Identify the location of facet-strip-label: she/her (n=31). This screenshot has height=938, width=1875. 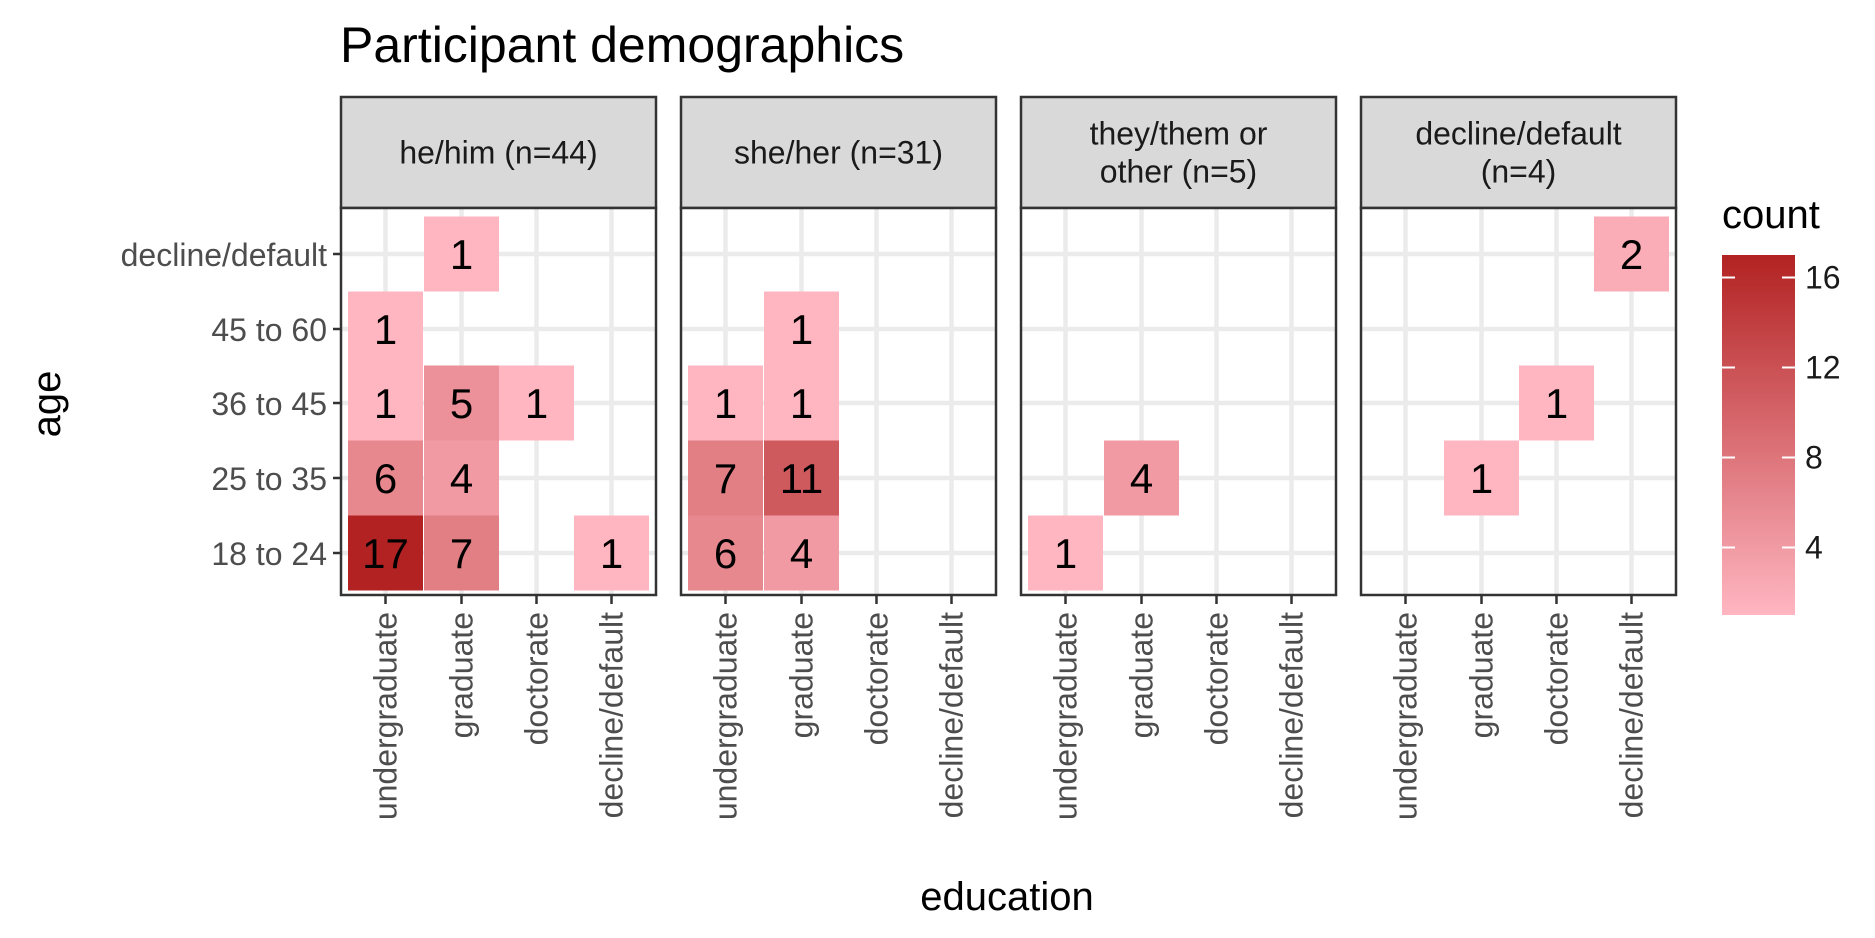
(838, 153).